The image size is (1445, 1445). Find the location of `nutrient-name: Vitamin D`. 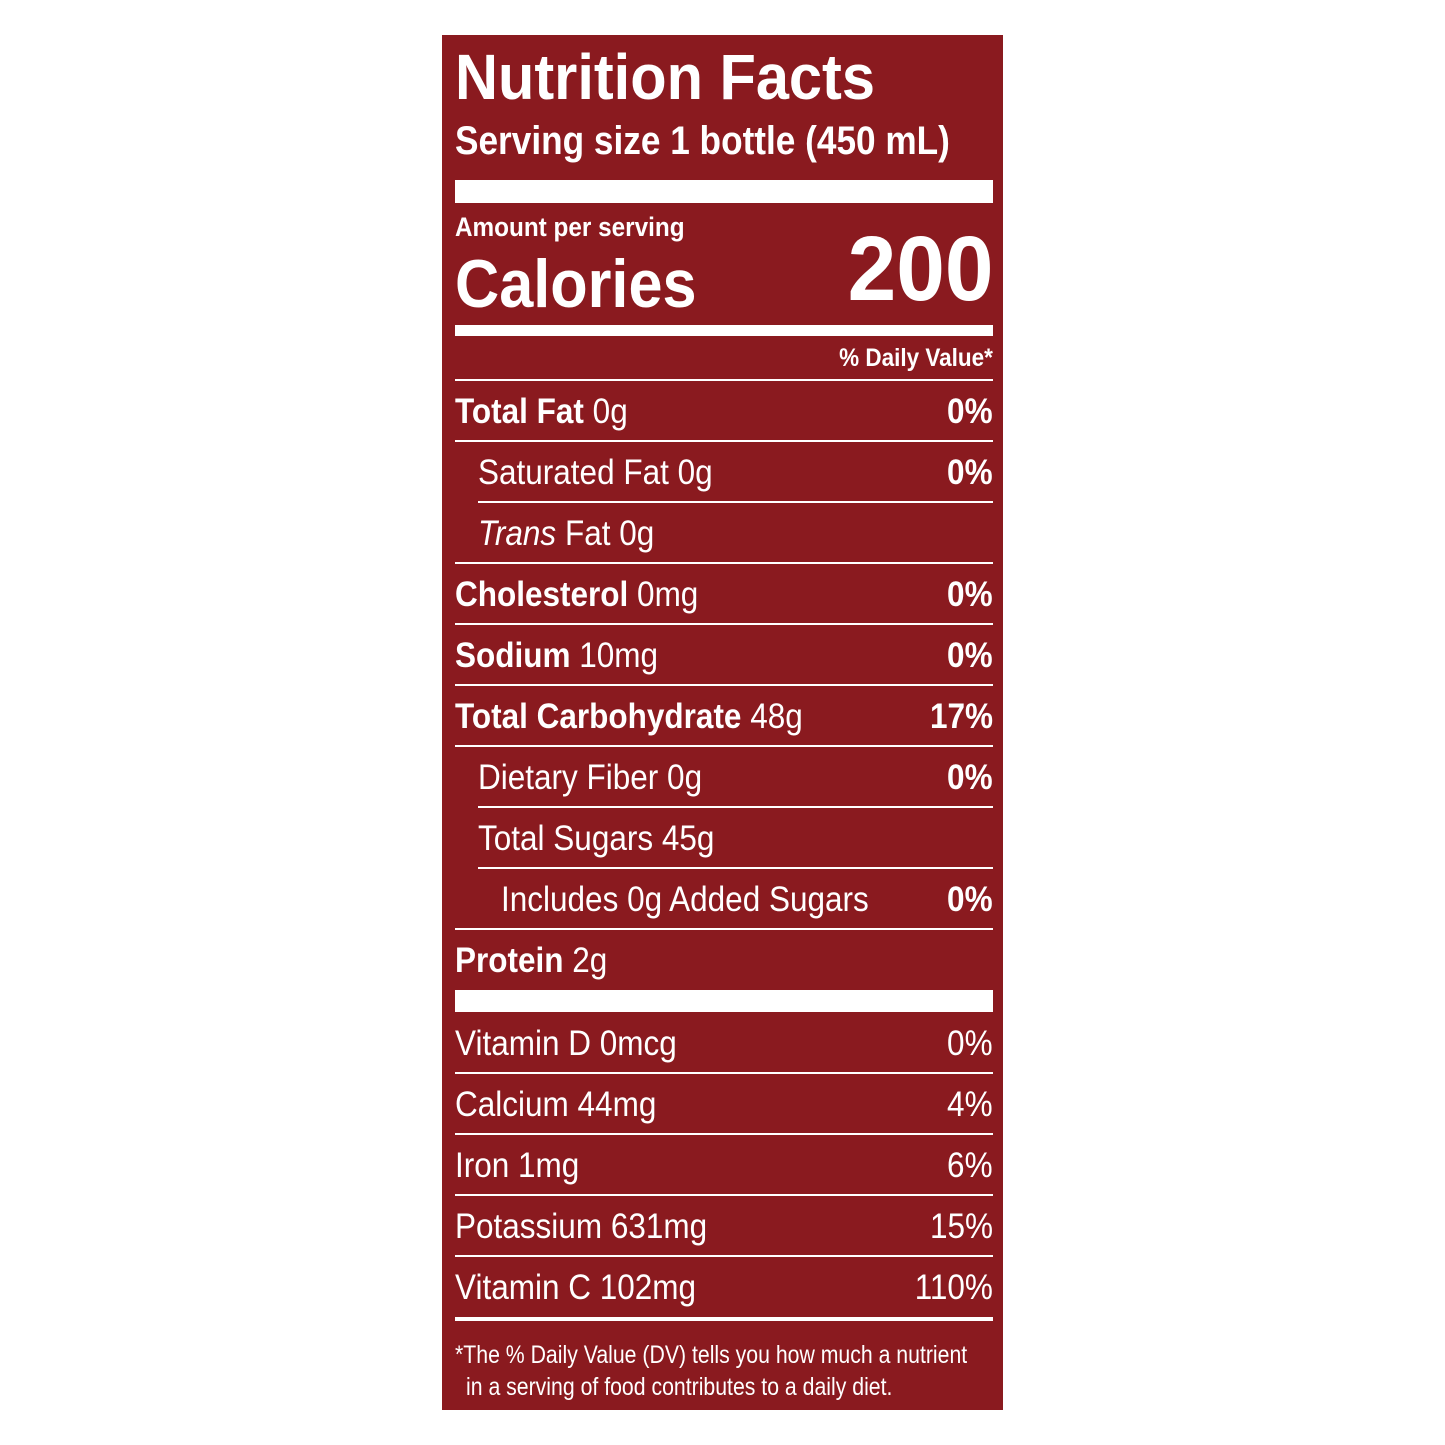

nutrient-name: Vitamin D is located at coordinates (523, 1043).